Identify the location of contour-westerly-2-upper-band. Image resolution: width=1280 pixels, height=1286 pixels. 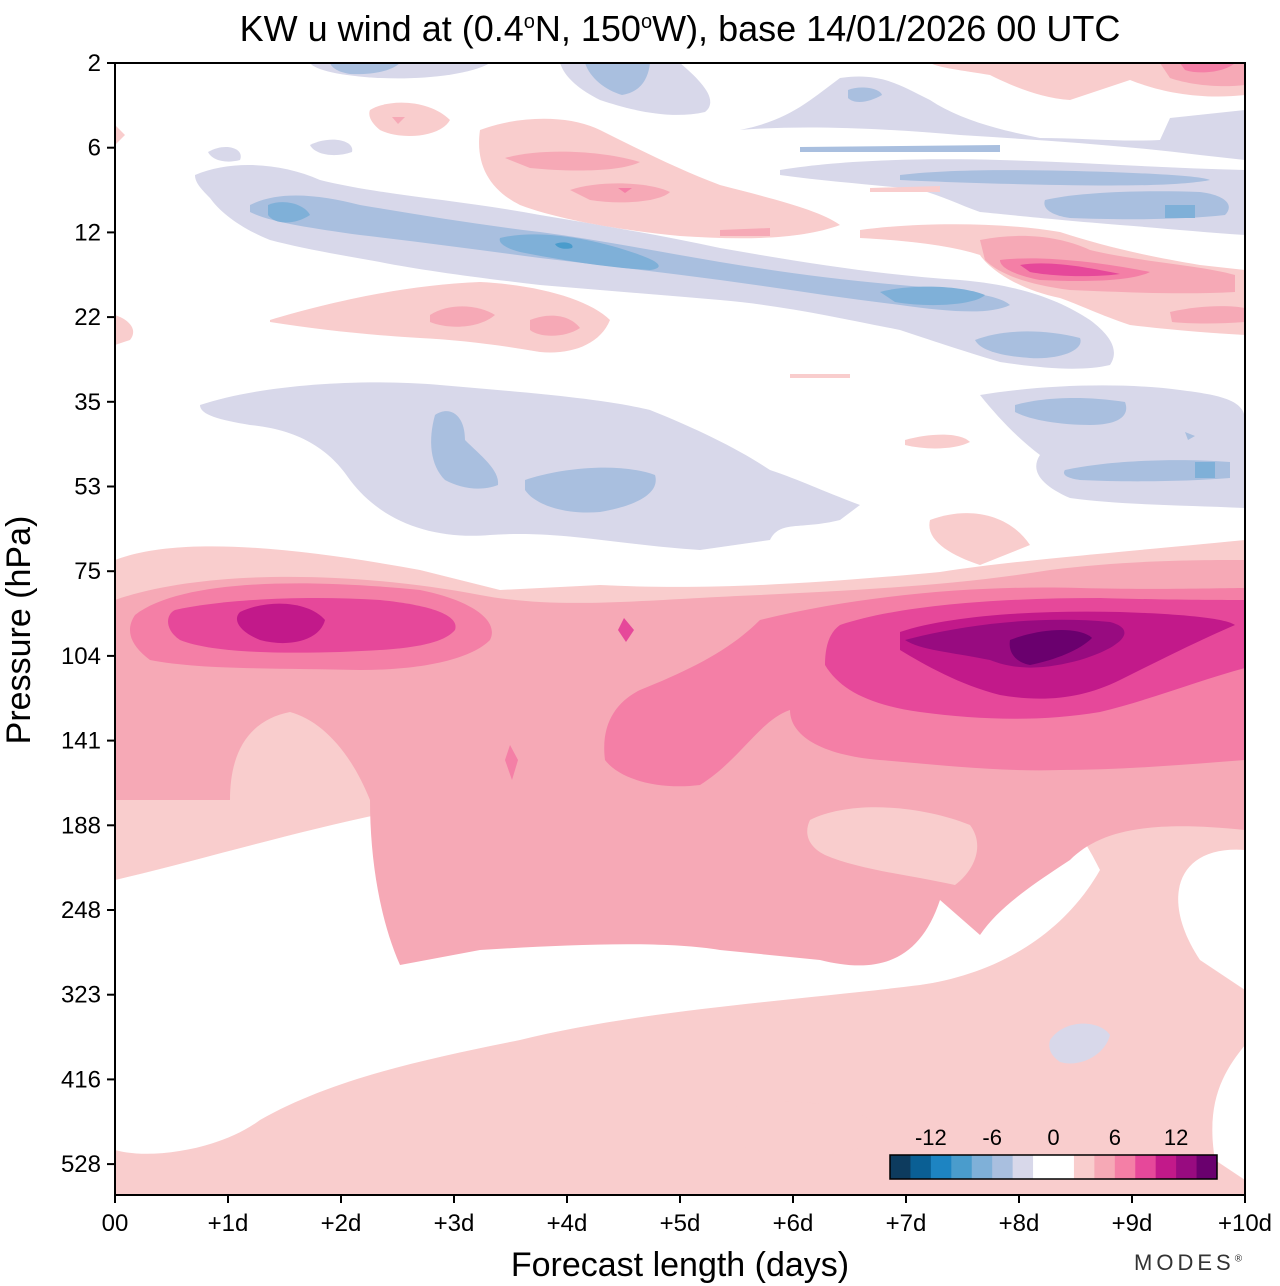
(659, 178).